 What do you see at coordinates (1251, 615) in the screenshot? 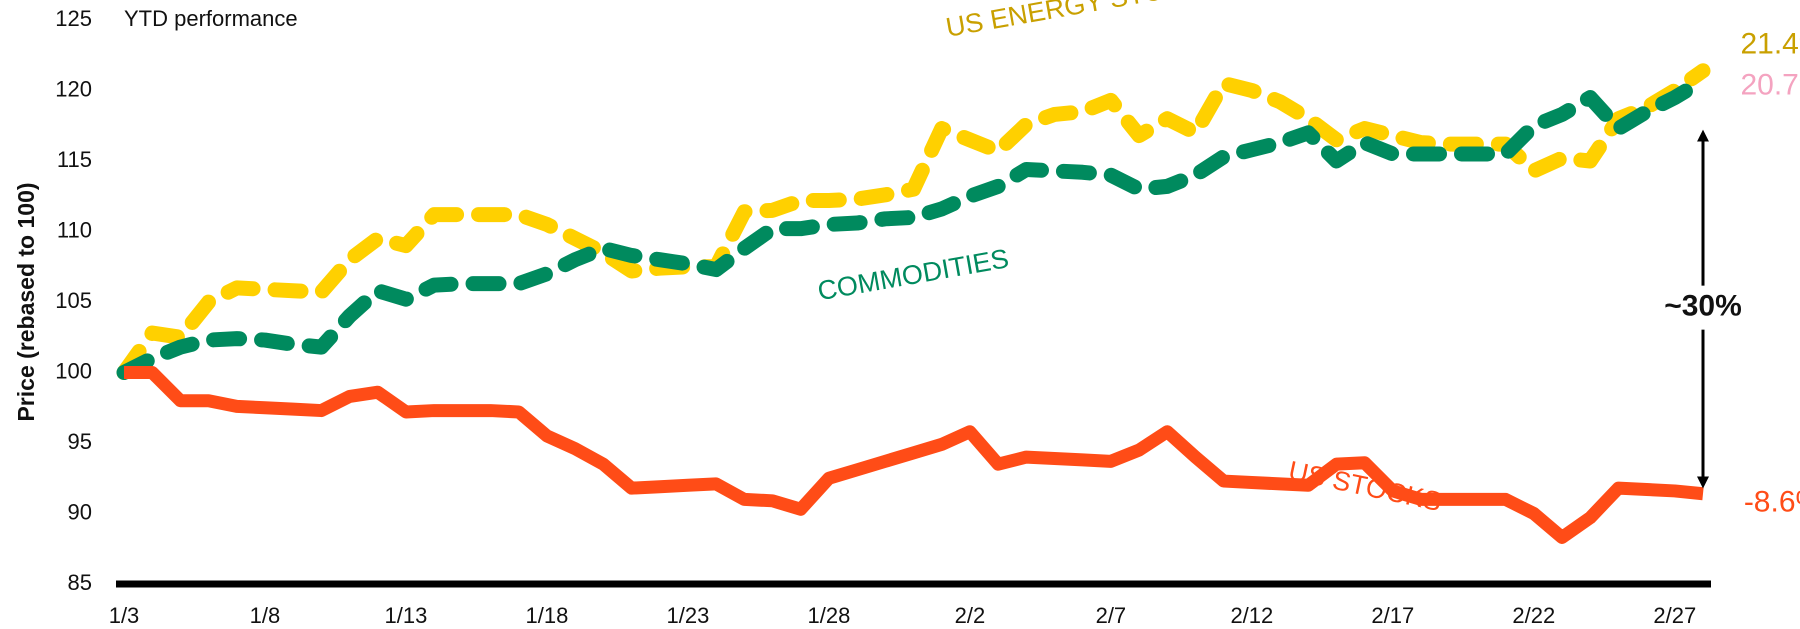
I see `x-tick-label: 2/12` at bounding box center [1251, 615].